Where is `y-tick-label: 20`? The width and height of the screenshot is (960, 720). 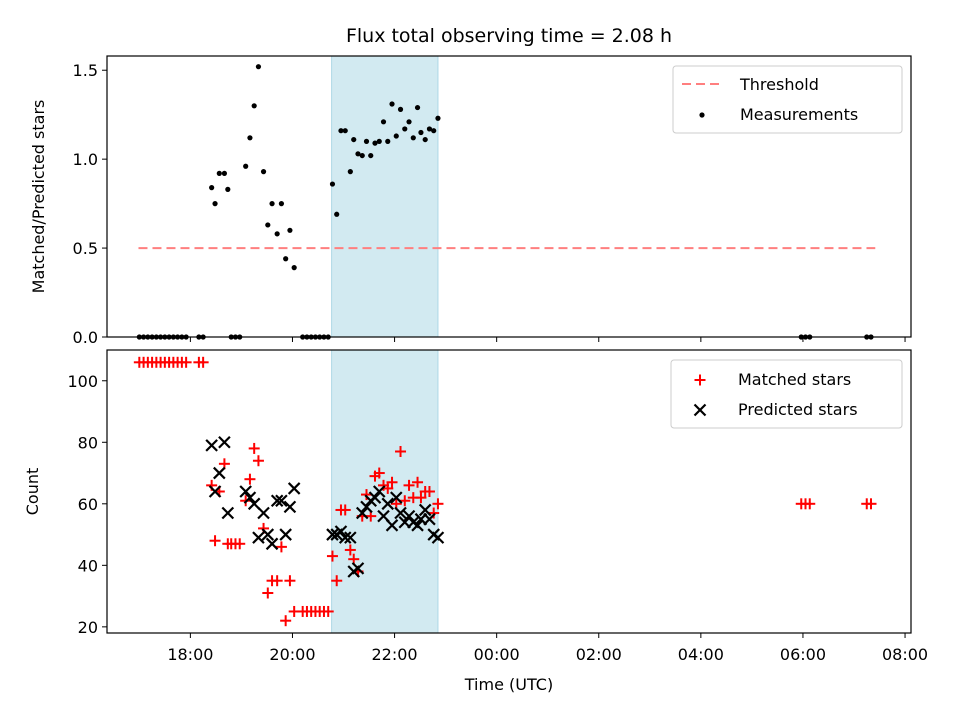 y-tick-label: 20 is located at coordinates (88, 627).